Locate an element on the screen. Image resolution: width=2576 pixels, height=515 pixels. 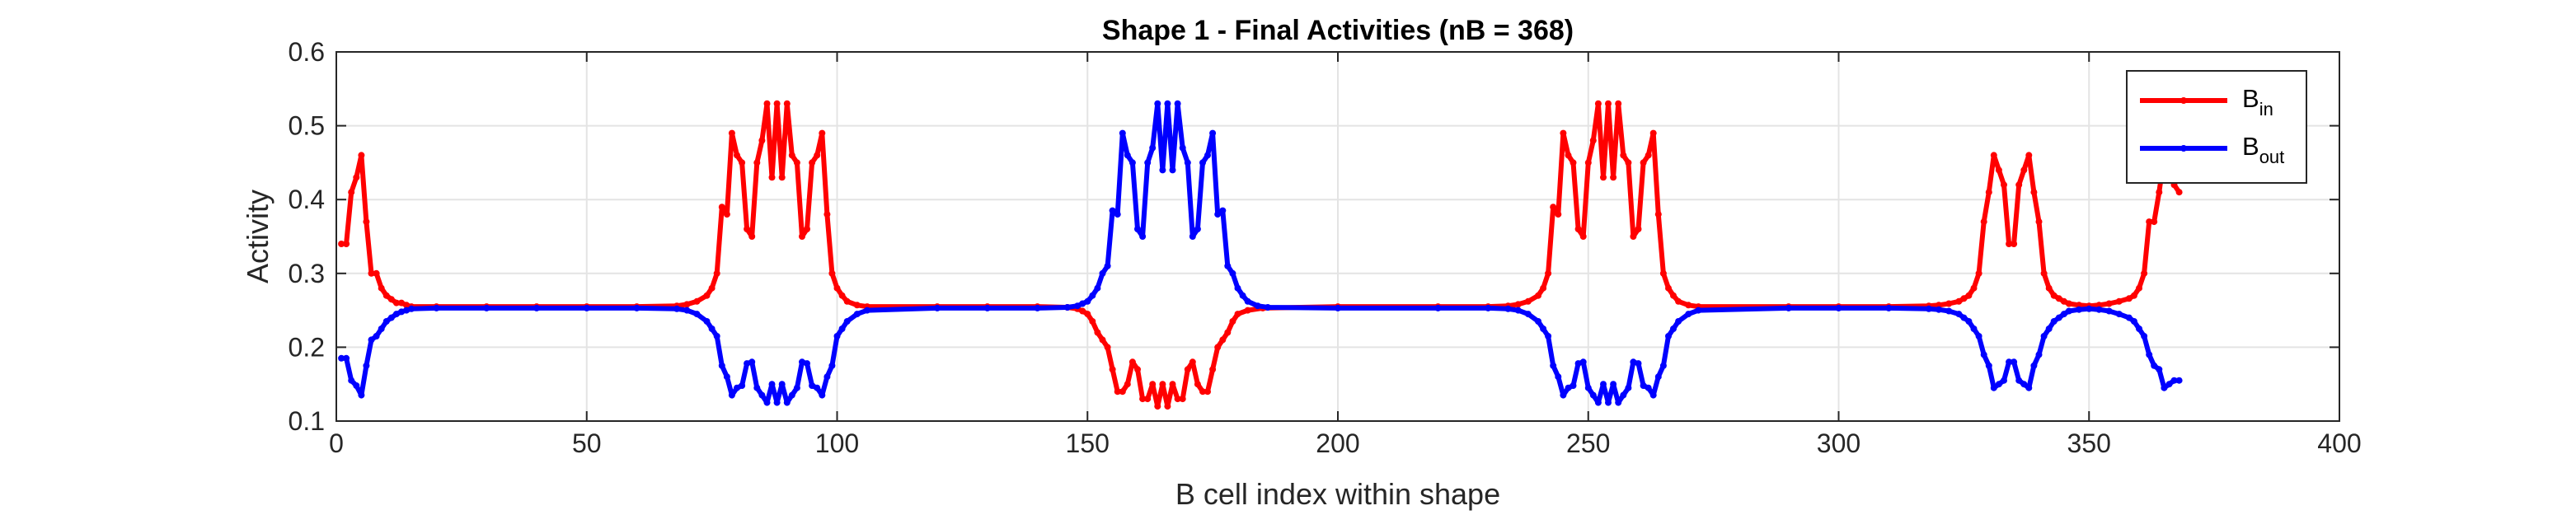
y-tick-label: 0.4 is located at coordinates (307, 199).